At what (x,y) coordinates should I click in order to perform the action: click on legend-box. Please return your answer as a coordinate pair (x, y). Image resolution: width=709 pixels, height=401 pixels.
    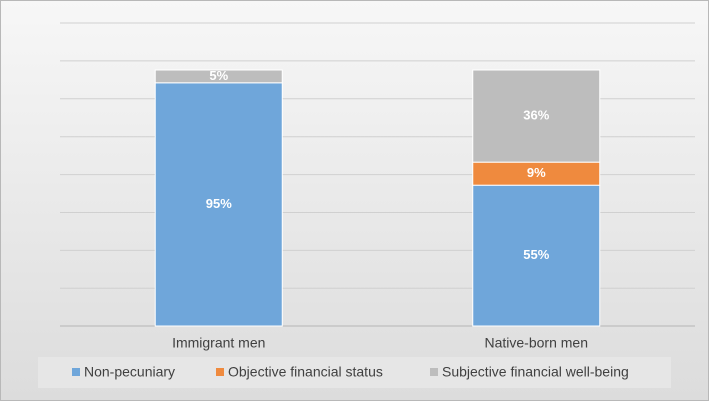
    Looking at the image, I should click on (354, 372).